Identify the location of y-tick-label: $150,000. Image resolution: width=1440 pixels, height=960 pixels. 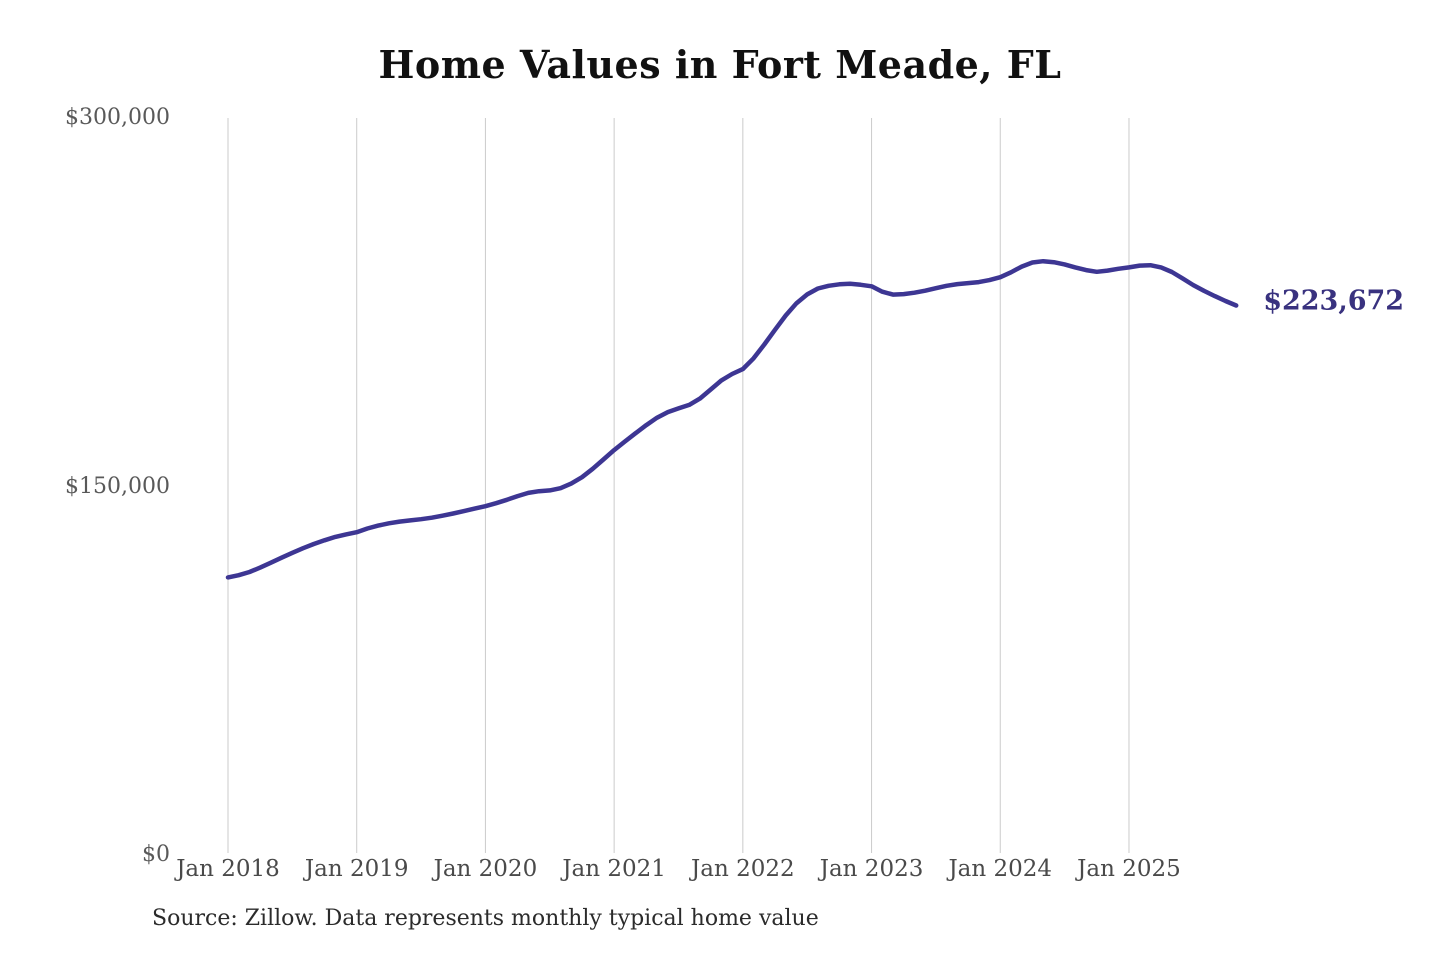
(117, 486).